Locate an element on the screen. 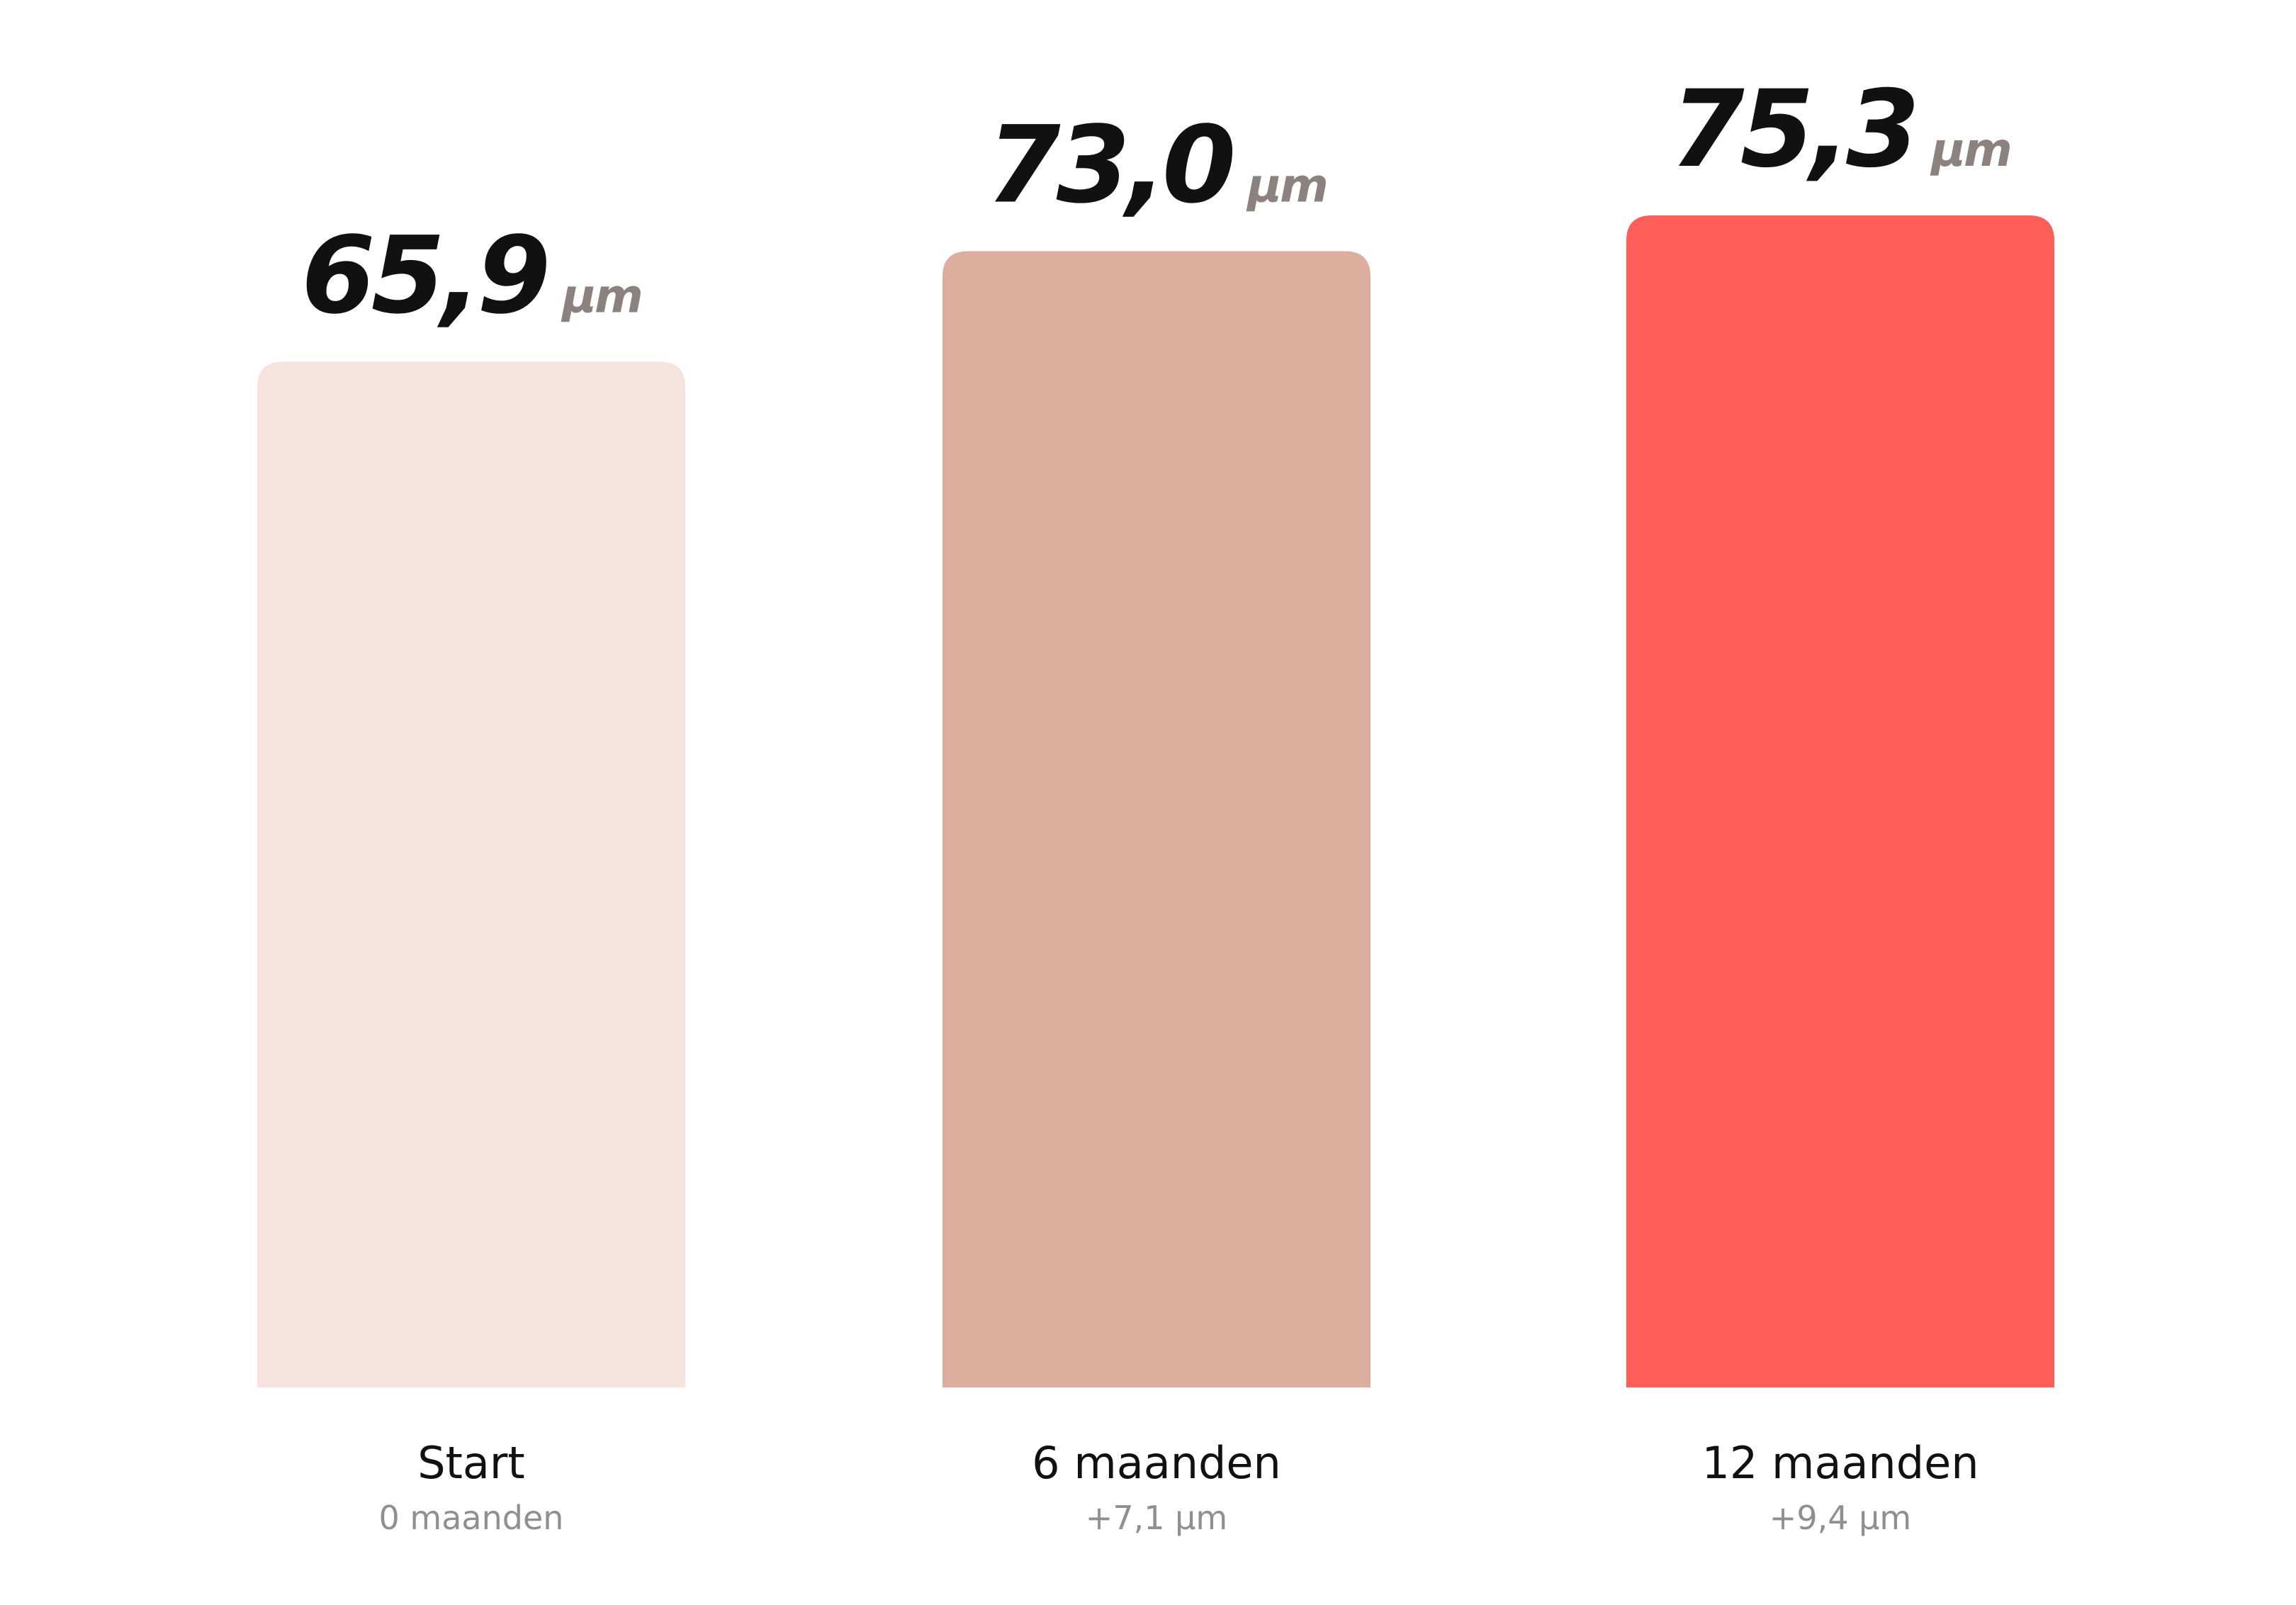 The height and width of the screenshot is (1605, 2296). category-subtitle-start: 0 maanden is located at coordinates (471, 1518).